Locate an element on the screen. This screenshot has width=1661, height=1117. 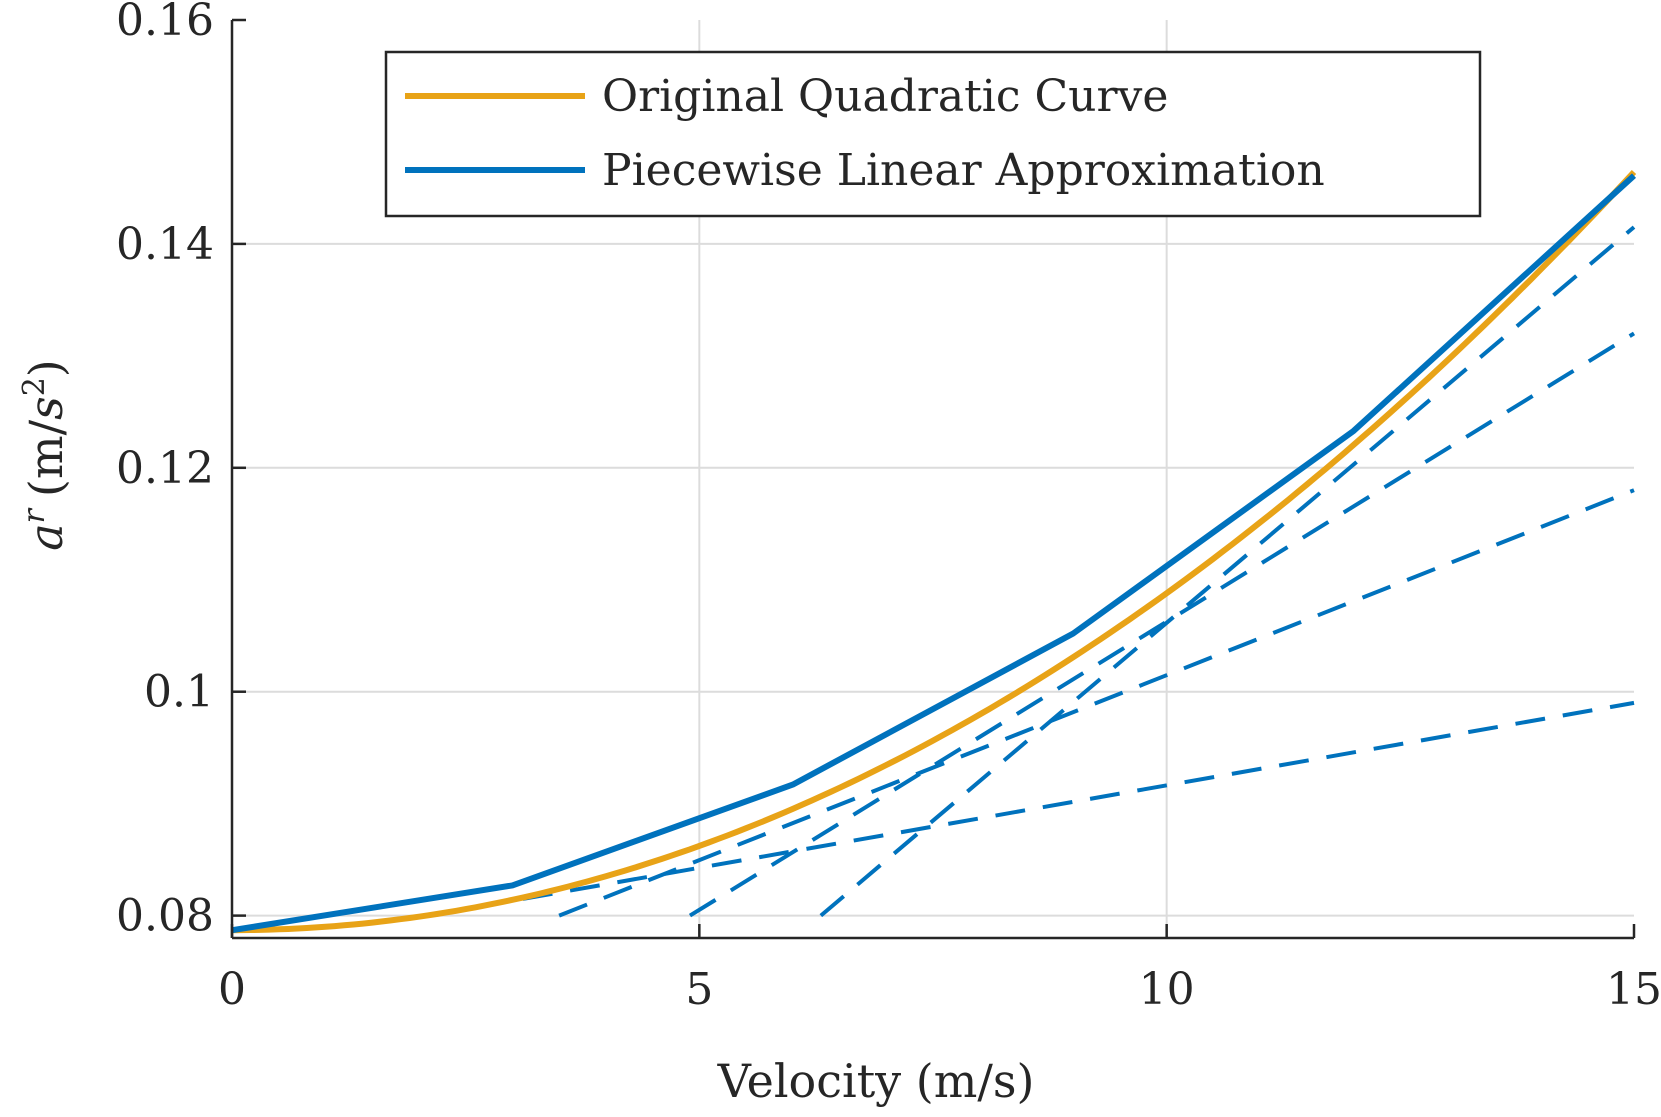
tangent-dashed-line is located at coordinates (1031, 809).